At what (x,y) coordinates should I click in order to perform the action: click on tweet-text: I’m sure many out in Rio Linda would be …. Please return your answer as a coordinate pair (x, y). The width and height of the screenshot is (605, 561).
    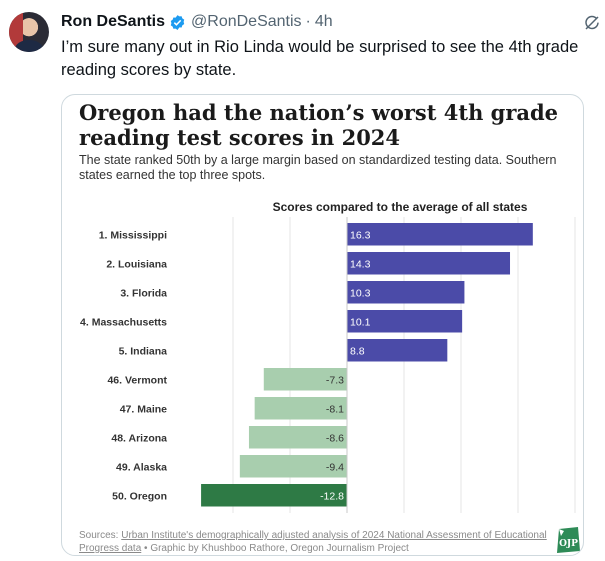
    Looking at the image, I should click on (320, 58).